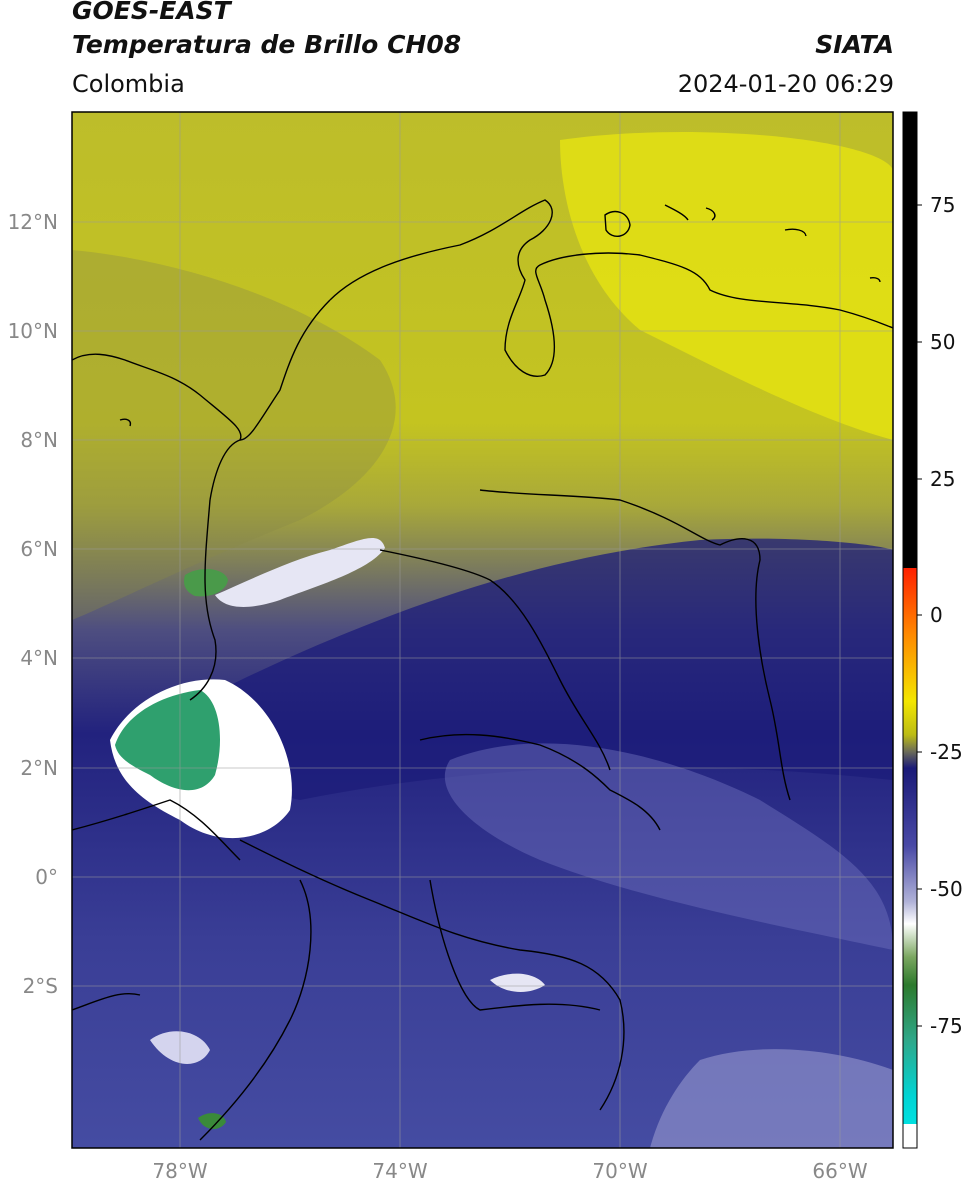 This screenshot has width=966, height=1190. I want to click on lat-label: 2°N, so click(39, 768).